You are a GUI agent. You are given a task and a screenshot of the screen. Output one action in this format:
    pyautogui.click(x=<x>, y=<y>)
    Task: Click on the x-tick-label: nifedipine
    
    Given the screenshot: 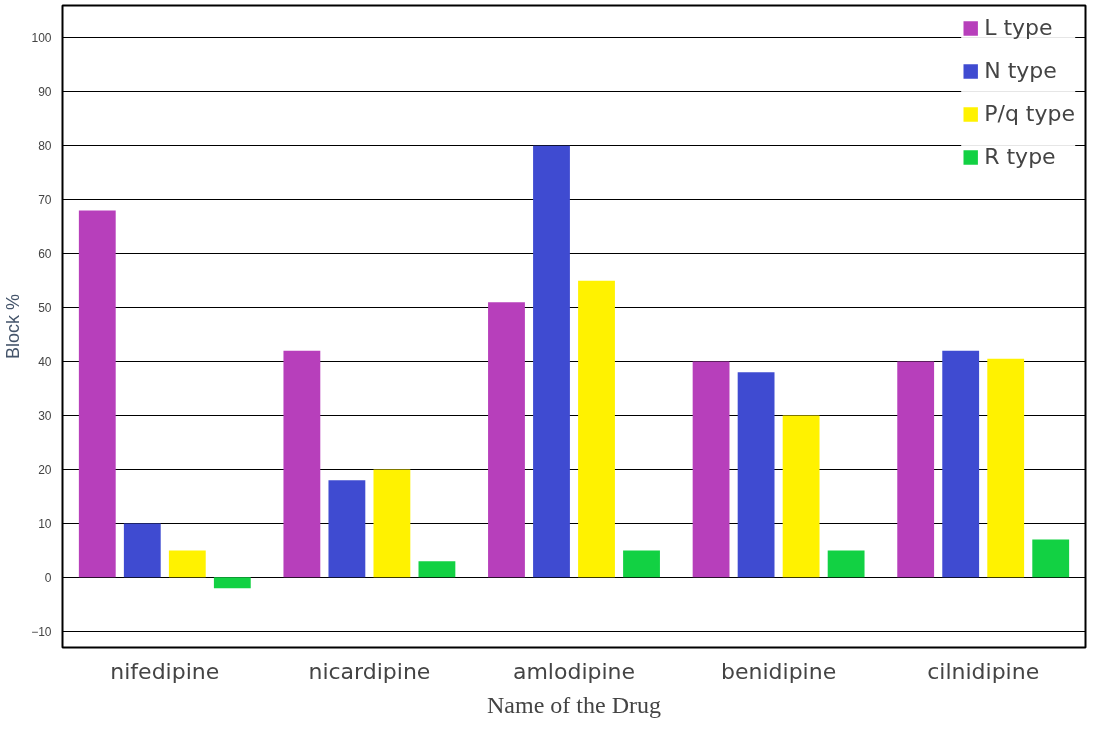 What is the action you would take?
    pyautogui.click(x=165, y=671)
    